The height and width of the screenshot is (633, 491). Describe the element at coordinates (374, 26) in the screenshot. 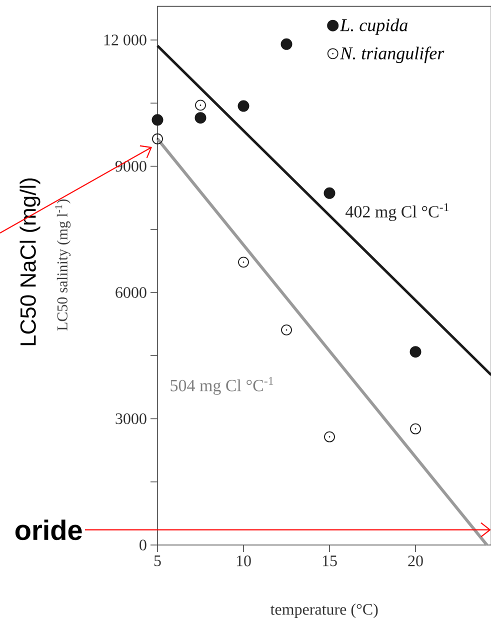

I see `legend-label: L. cupida` at that location.